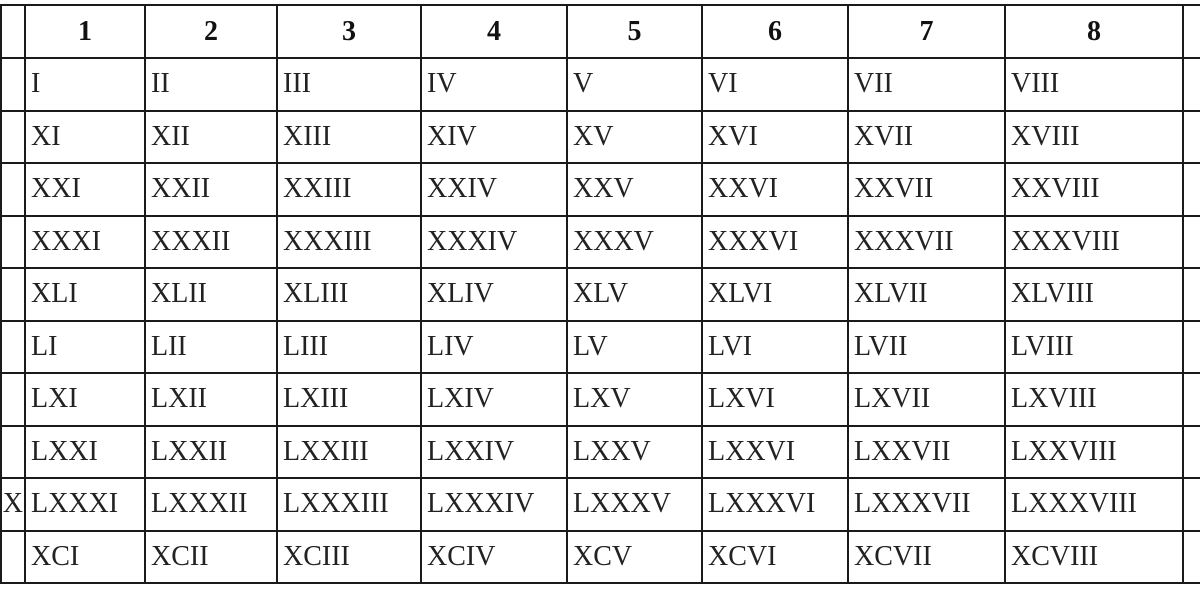 The width and height of the screenshot is (1200, 600). I want to click on table-cell: XXIII, so click(349, 189).